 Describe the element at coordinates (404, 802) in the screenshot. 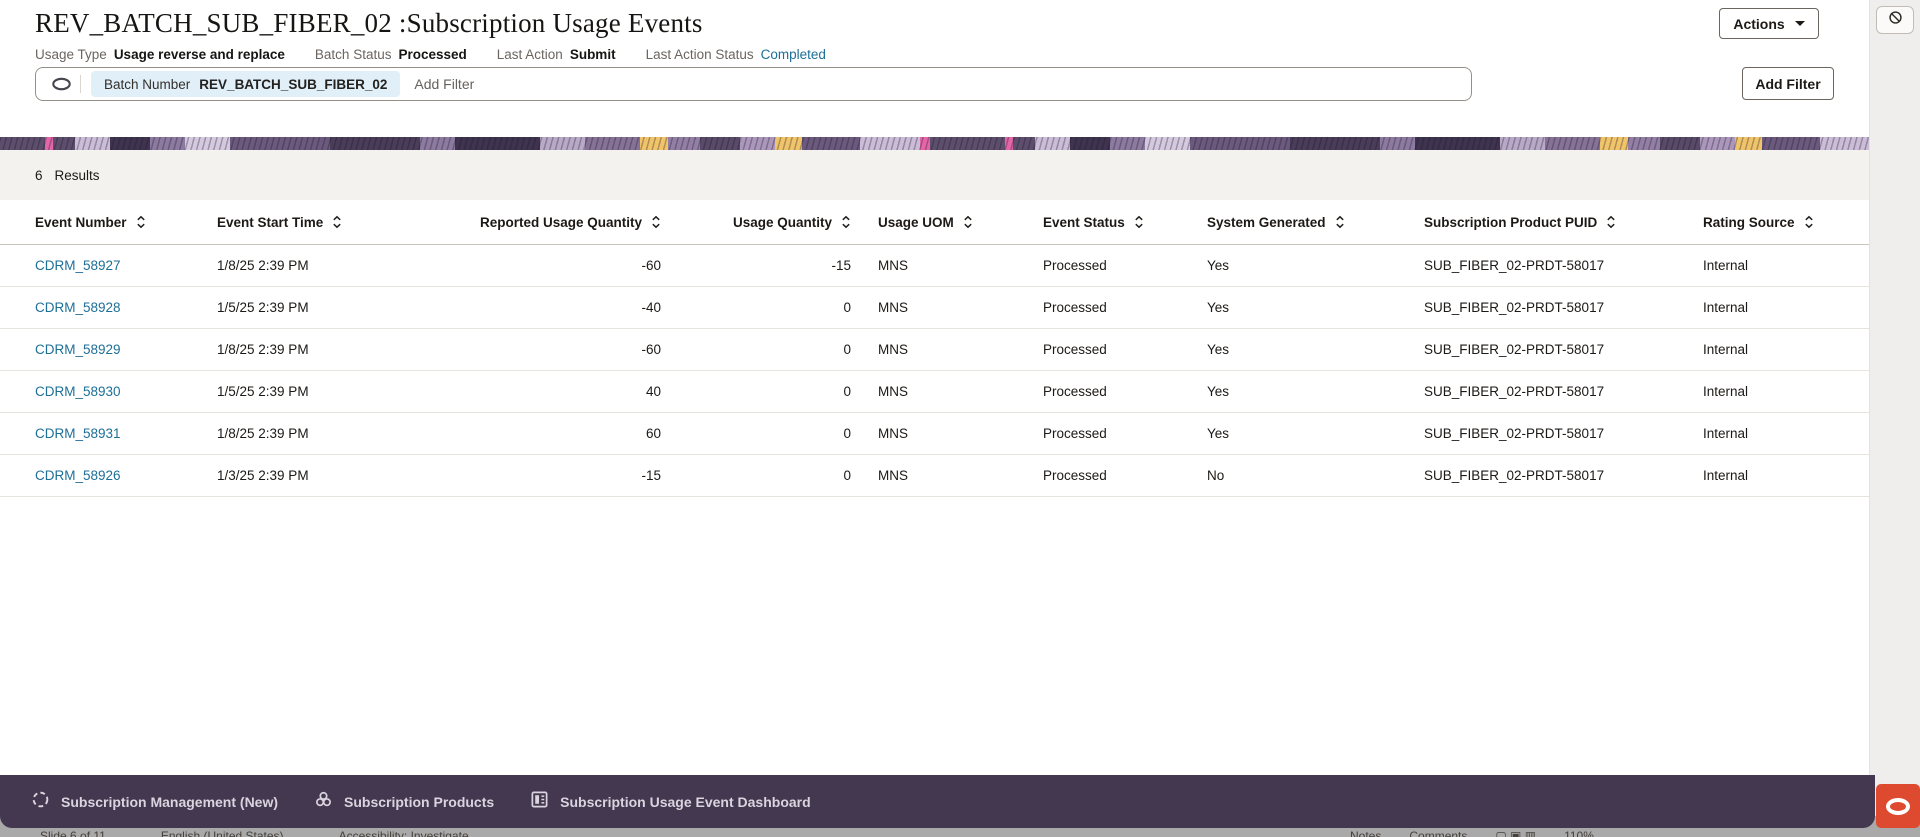

I see `footer-item-subscription-products: Subscription Products` at that location.